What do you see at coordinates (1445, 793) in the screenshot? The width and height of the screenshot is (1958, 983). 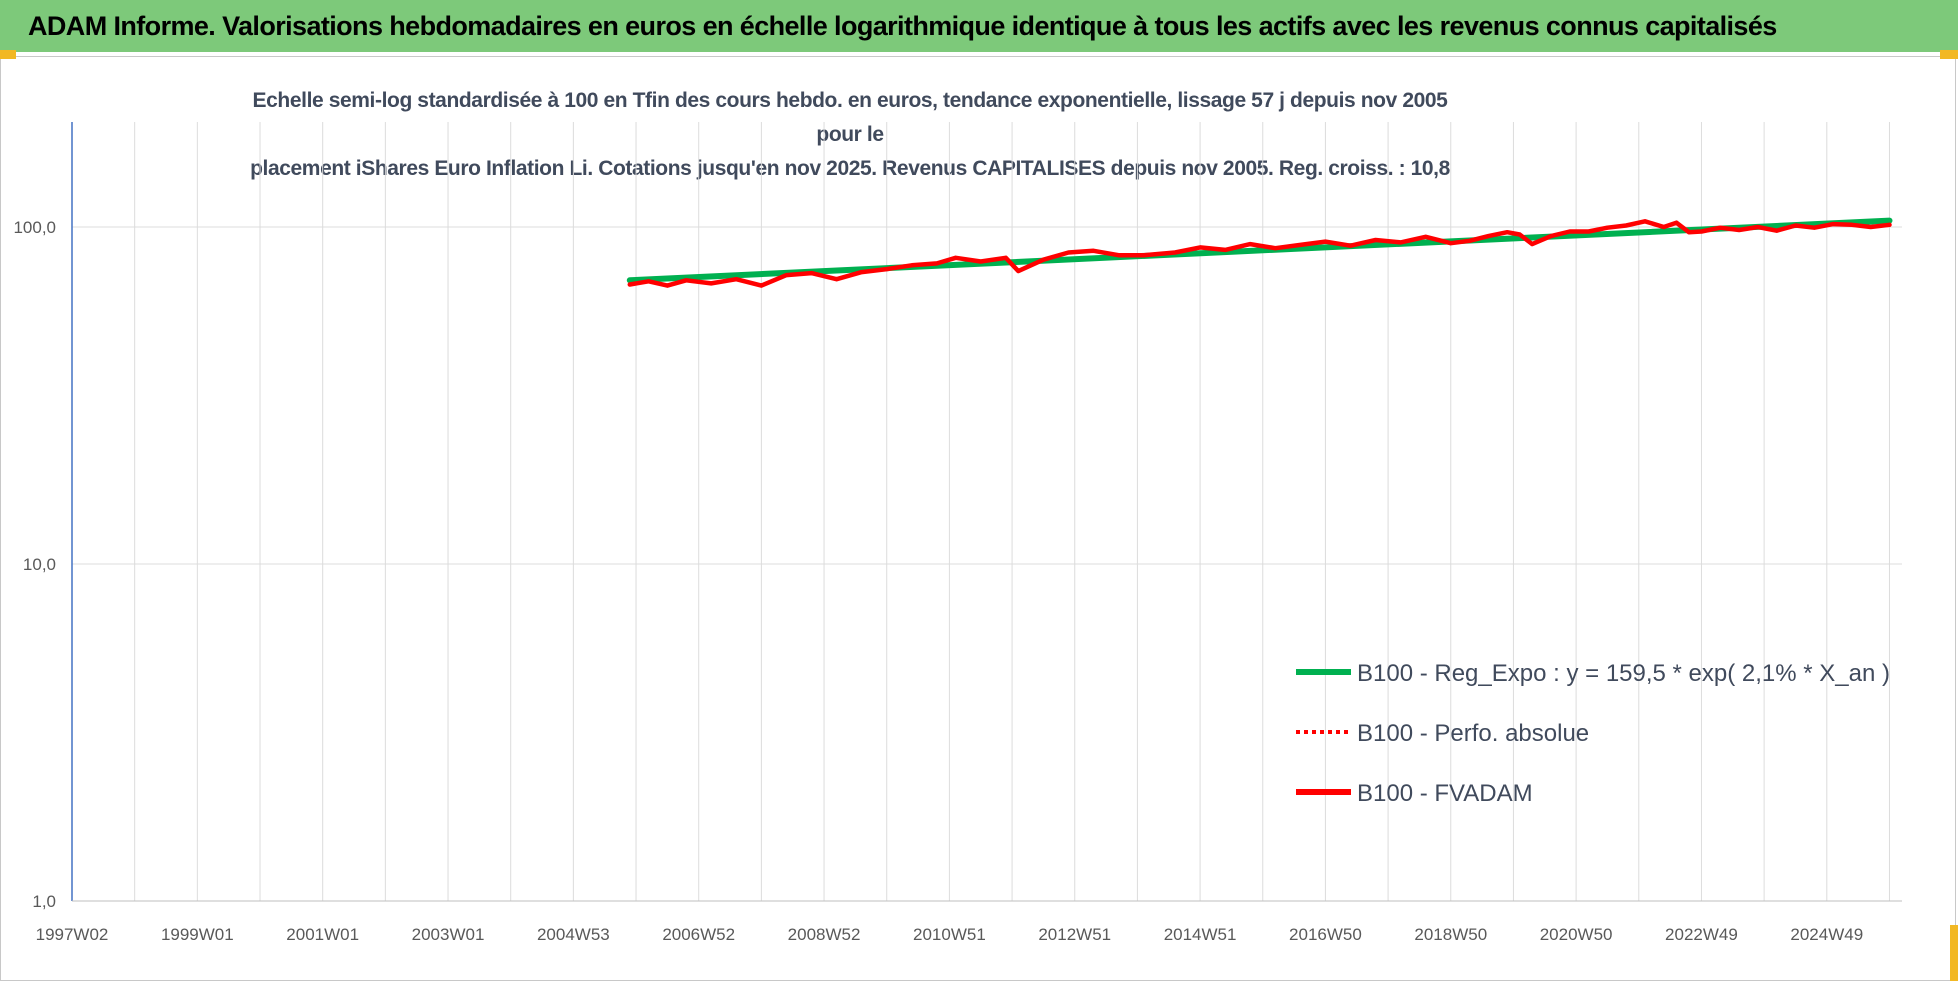 I see `legend-label: B100 - FVADAM` at bounding box center [1445, 793].